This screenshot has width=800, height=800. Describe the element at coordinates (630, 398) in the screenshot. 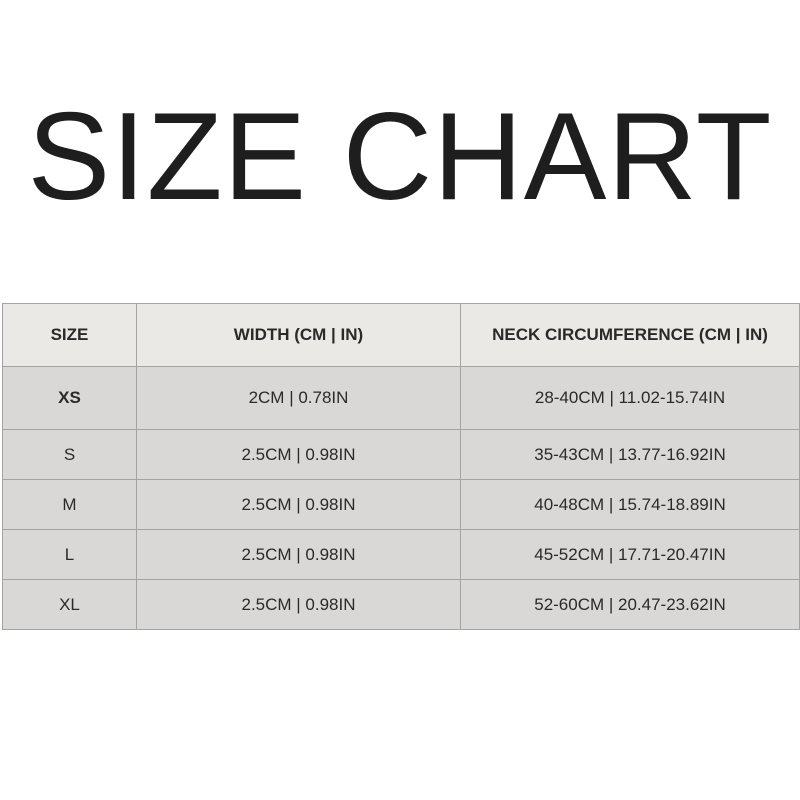

I see `neck-cell: 28-40CM | 11.02-15.74IN` at that location.